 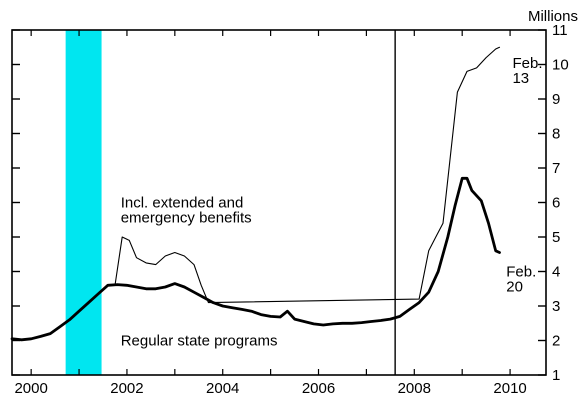 What do you see at coordinates (520, 78) in the screenshot?
I see `annotation-text: 13` at bounding box center [520, 78].